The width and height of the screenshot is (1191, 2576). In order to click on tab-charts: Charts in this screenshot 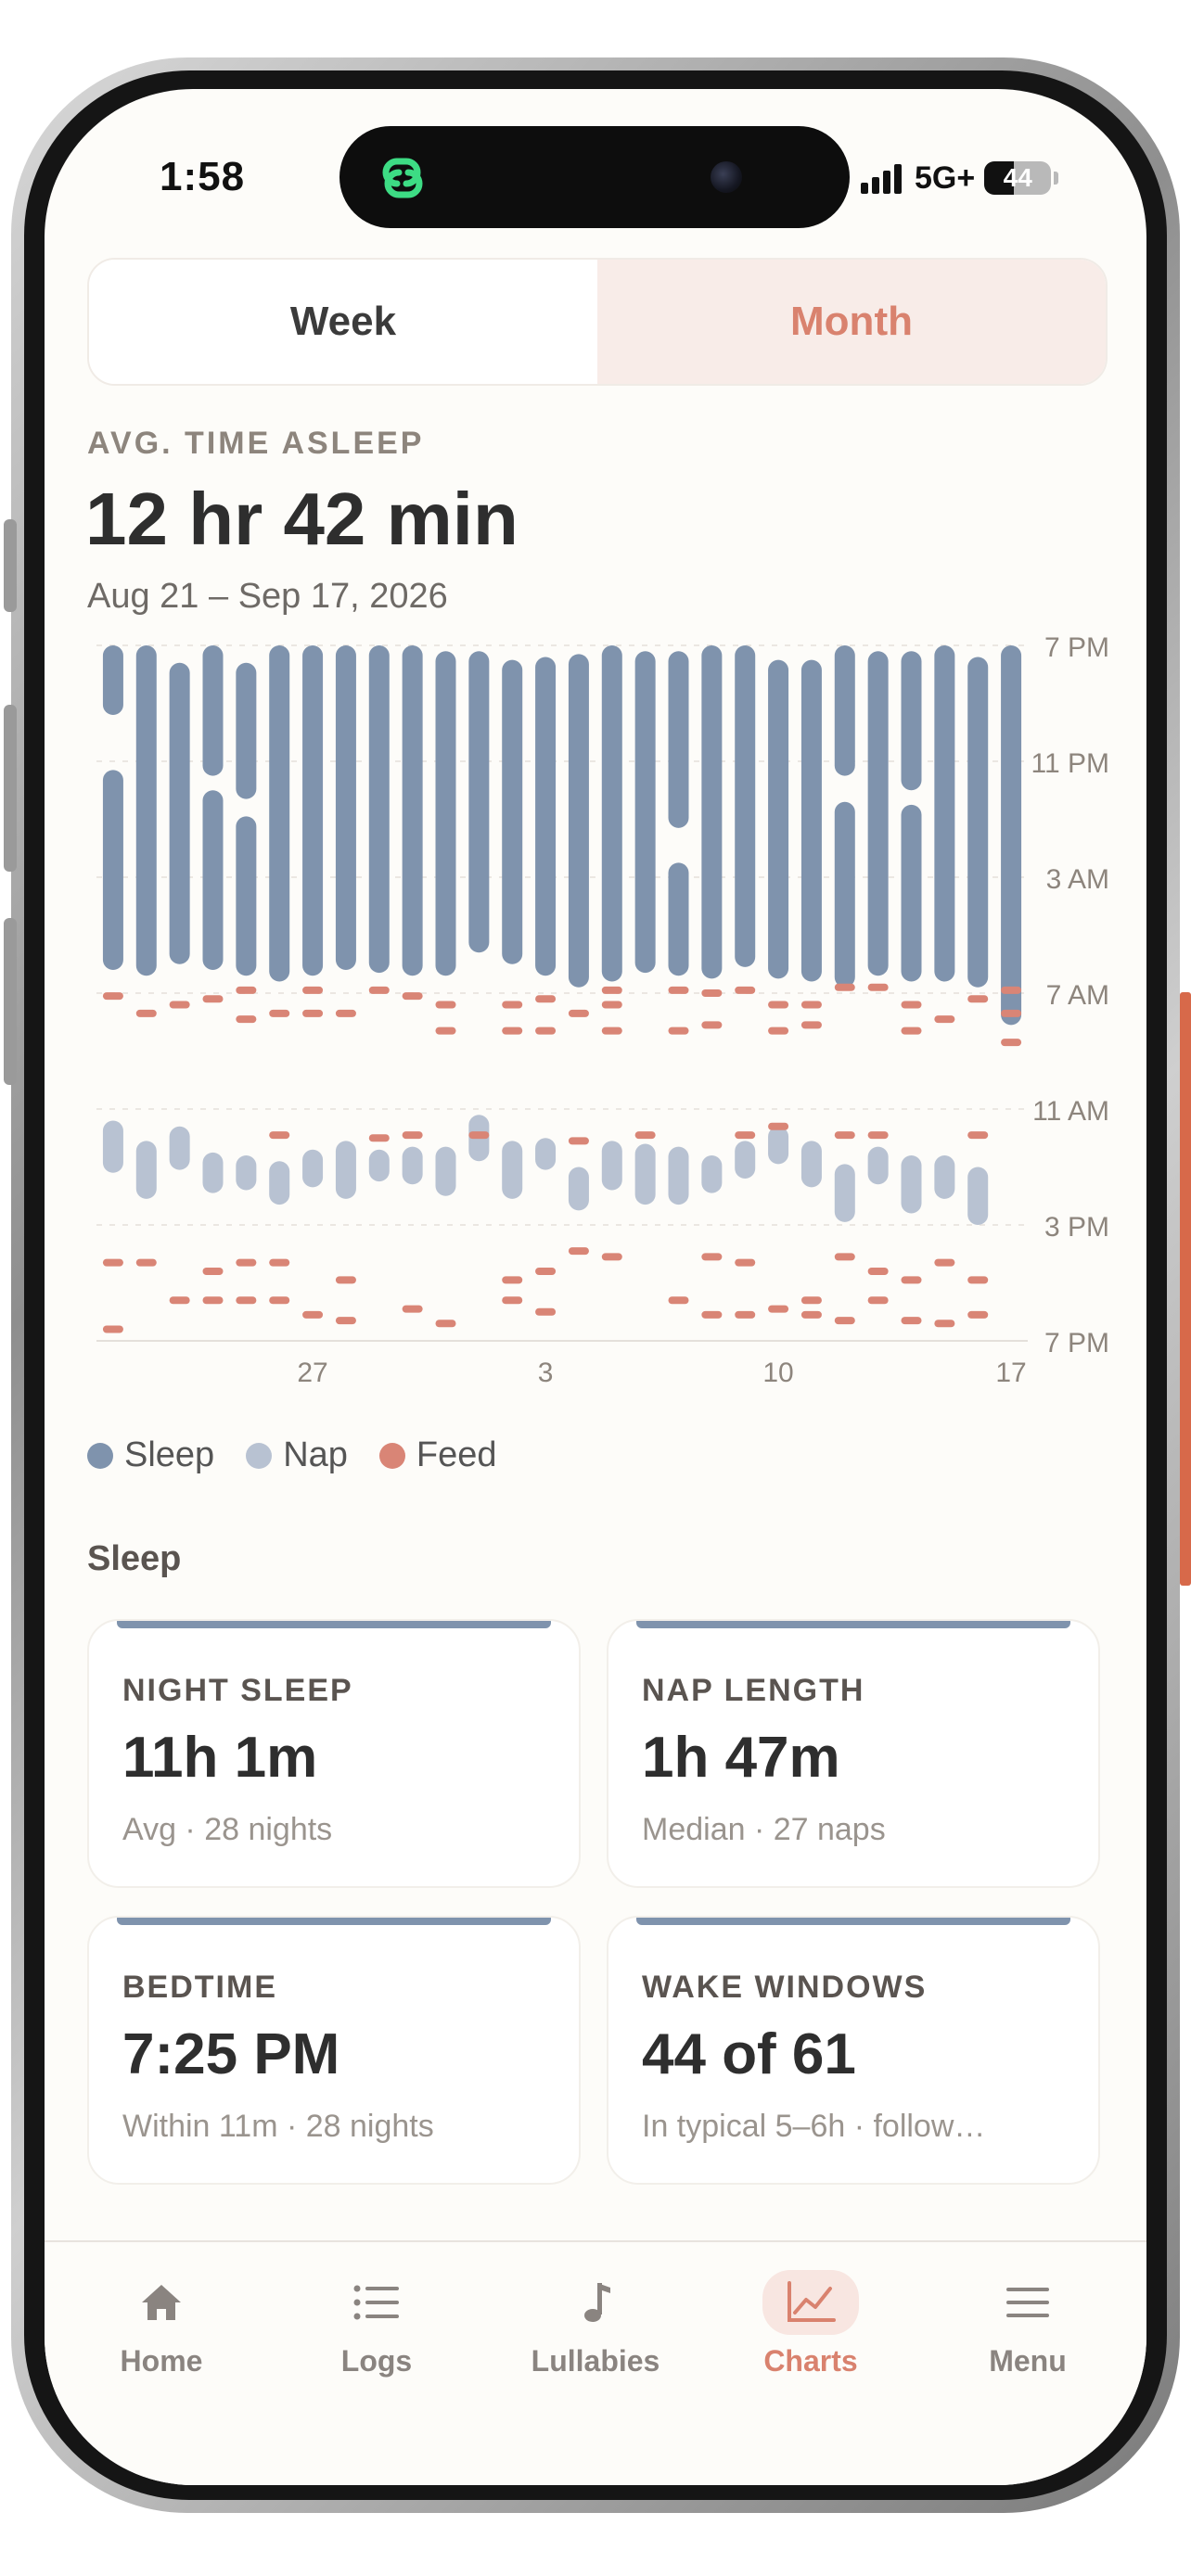, I will do `click(810, 2335)`.